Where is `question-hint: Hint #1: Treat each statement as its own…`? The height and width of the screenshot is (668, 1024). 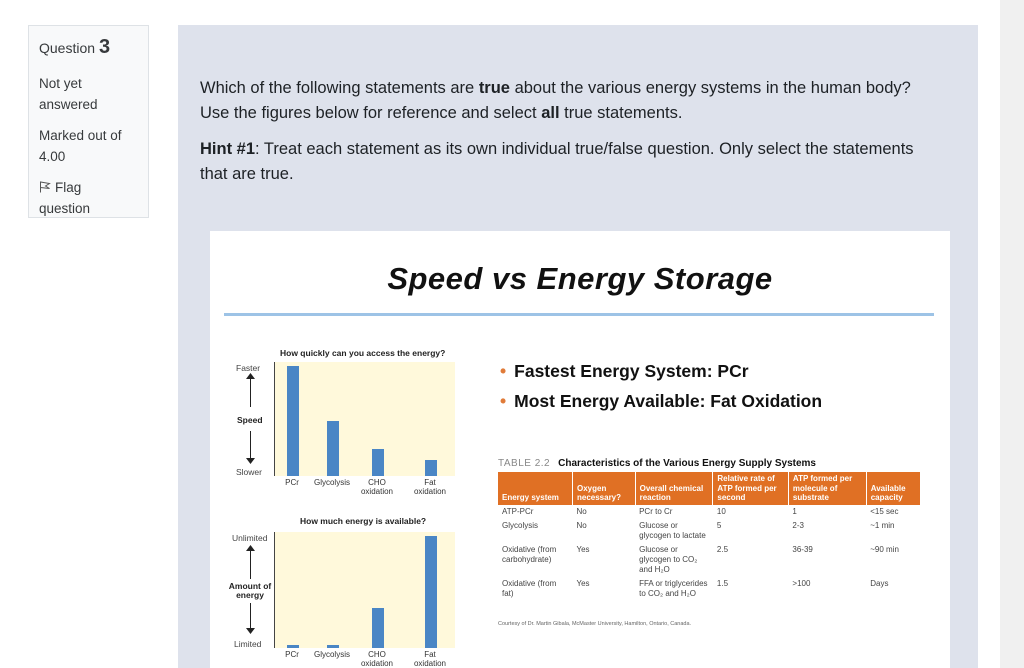 question-hint: Hint #1: Treat each statement as its own… is located at coordinates (557, 161).